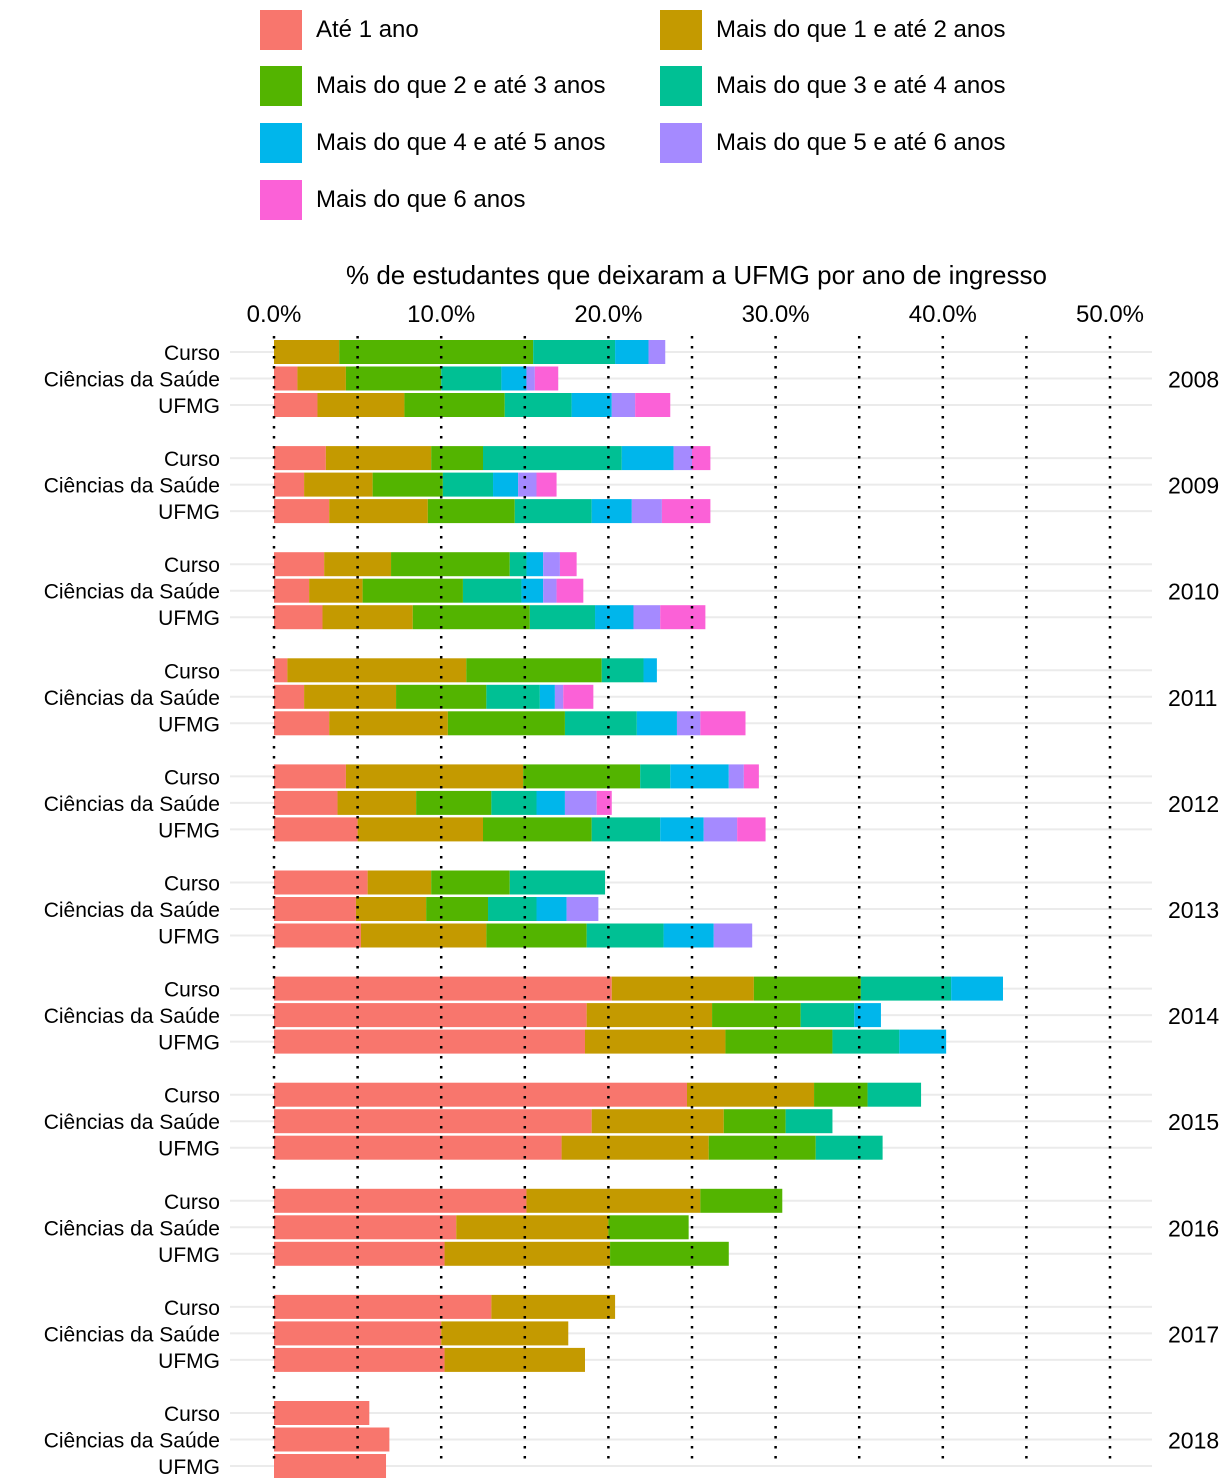 This screenshot has width=1226, height=1482. Describe the element at coordinates (861, 85) in the screenshot. I see `legend-label: Mais do que 3 e até 4 anos` at that location.